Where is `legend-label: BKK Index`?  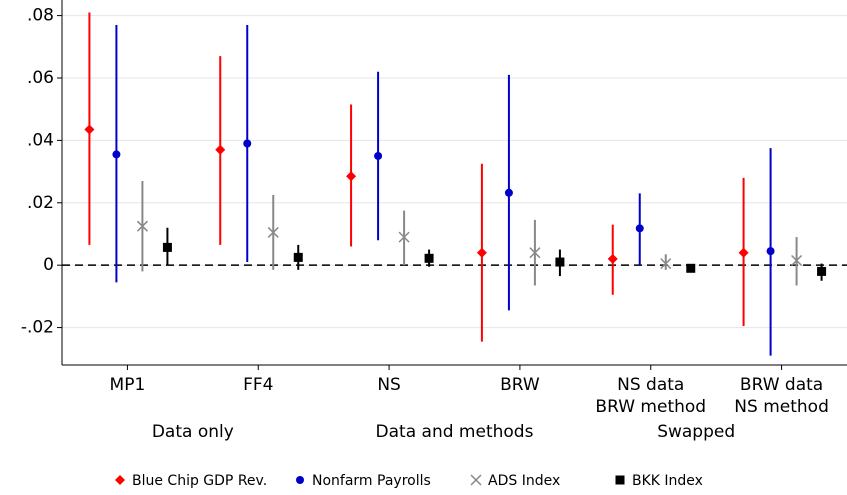
legend-label: BKK Index is located at coordinates (667, 481).